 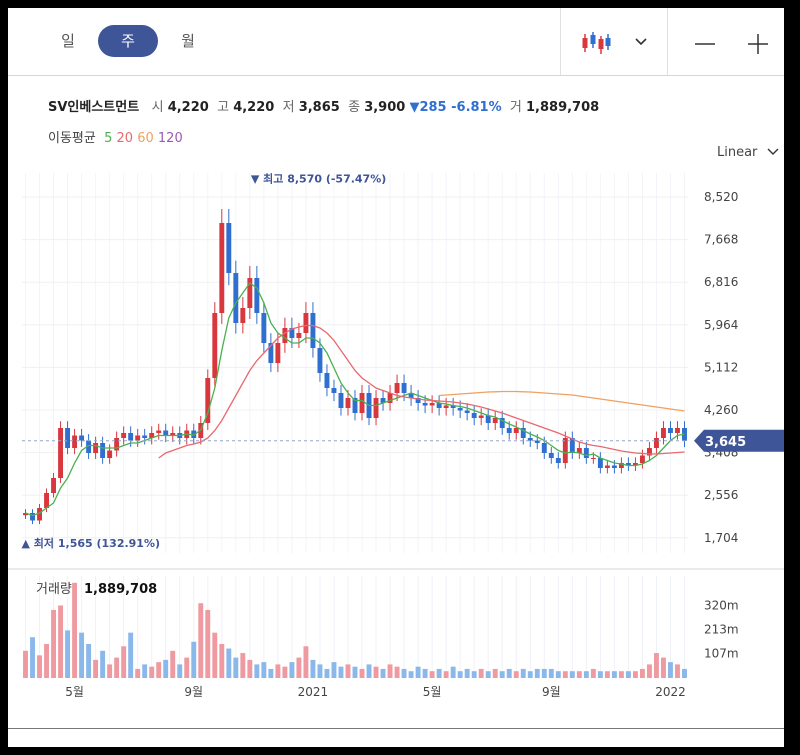 What do you see at coordinates (72, 138) in the screenshot?
I see `ma-title: 이동평균` at bounding box center [72, 138].